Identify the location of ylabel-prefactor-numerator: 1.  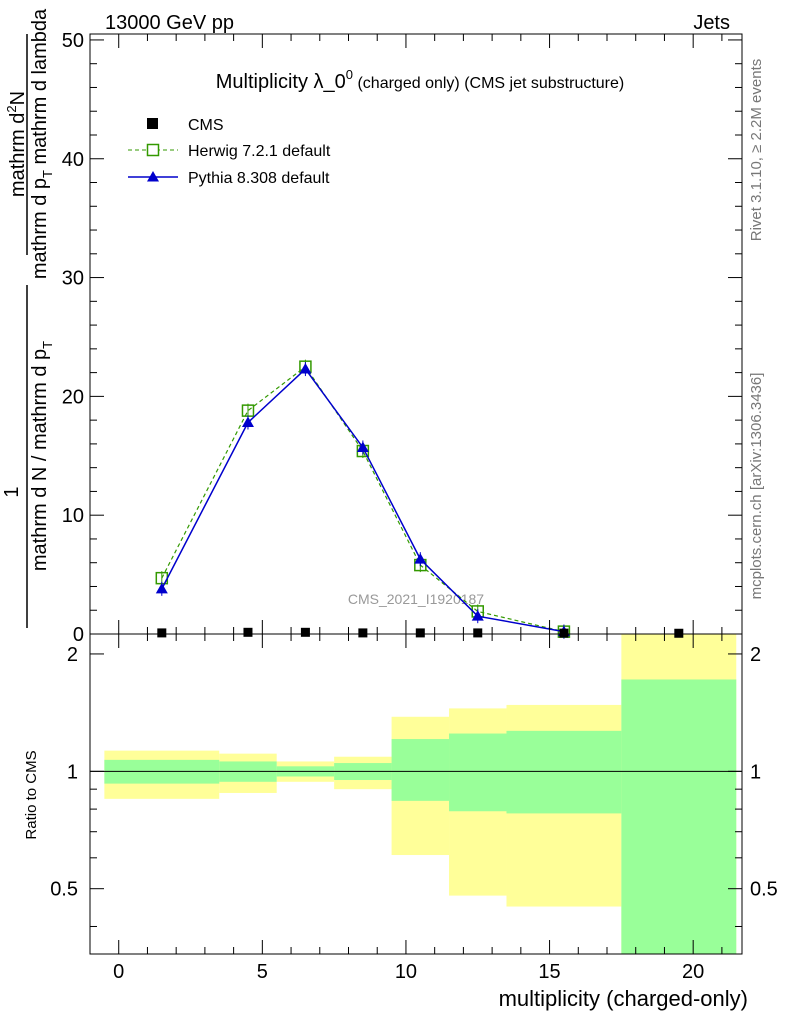
(12, 491).